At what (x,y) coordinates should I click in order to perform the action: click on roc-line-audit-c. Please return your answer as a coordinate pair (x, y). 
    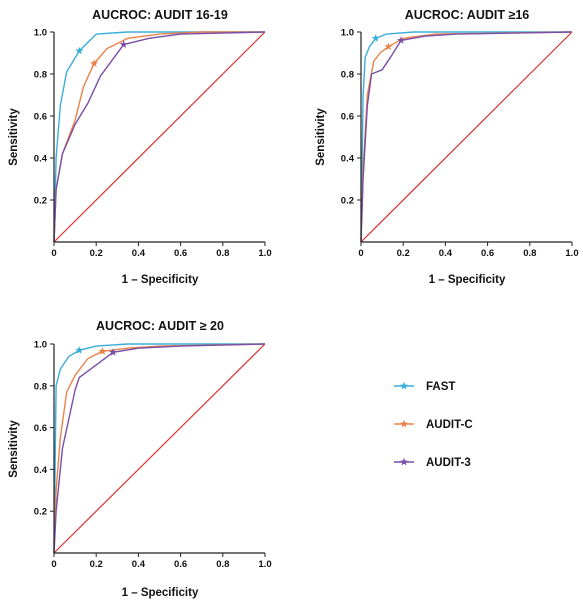
    Looking at the image, I should click on (159, 448).